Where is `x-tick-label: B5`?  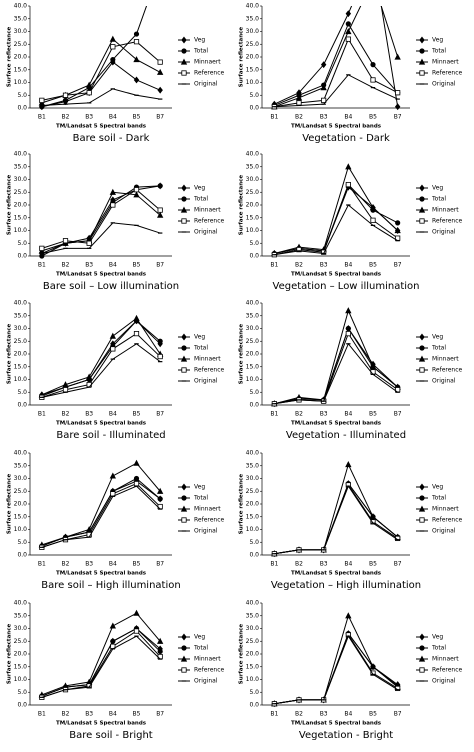
x-tick-label: B5 is located at coordinates (137, 265).